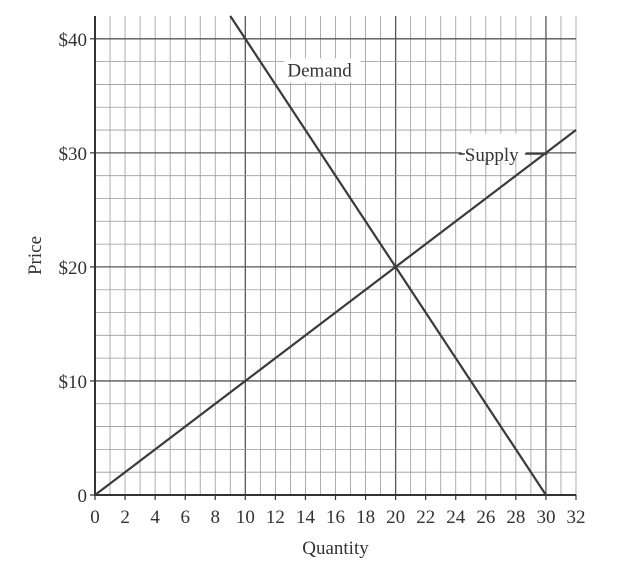 The height and width of the screenshot is (571, 643). What do you see at coordinates (335, 517) in the screenshot?
I see `x-tick-label: 16` at bounding box center [335, 517].